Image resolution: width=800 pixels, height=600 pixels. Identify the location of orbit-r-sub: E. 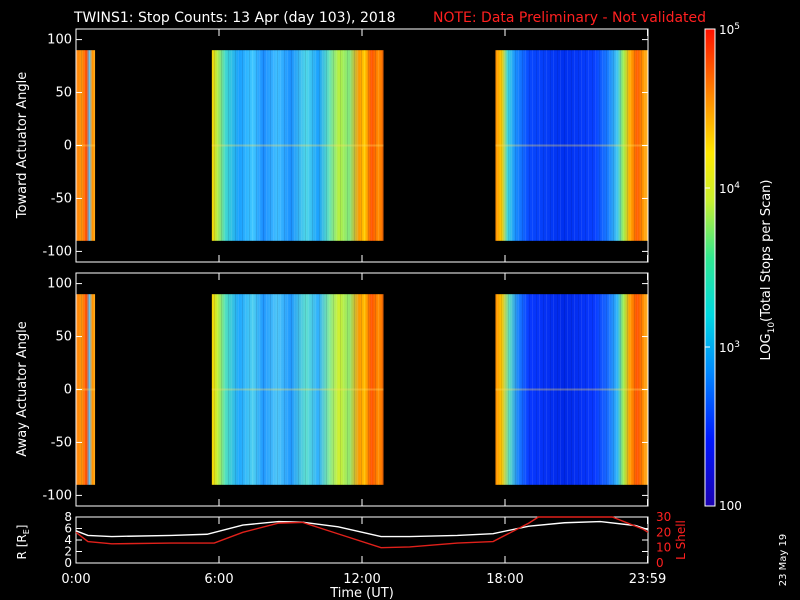
(26, 531).